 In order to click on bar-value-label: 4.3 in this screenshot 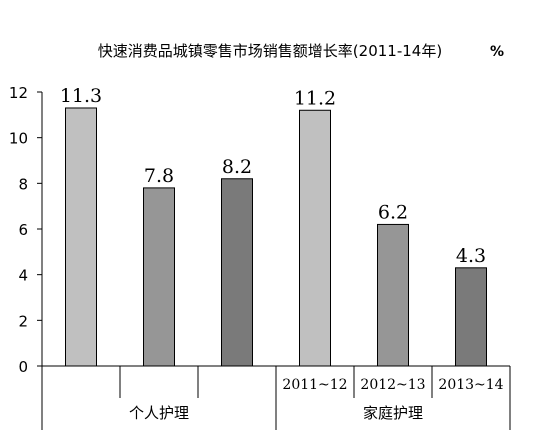, I will do `click(471, 256)`.